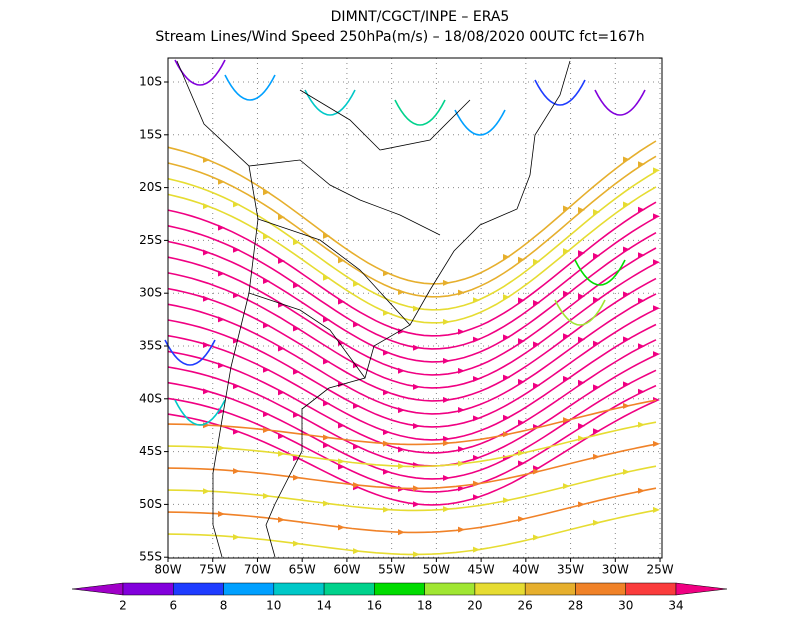 Image resolution: width=800 pixels, height=618 pixels. Describe the element at coordinates (150, 504) in the screenshot. I see `lat-label: 50S` at that location.